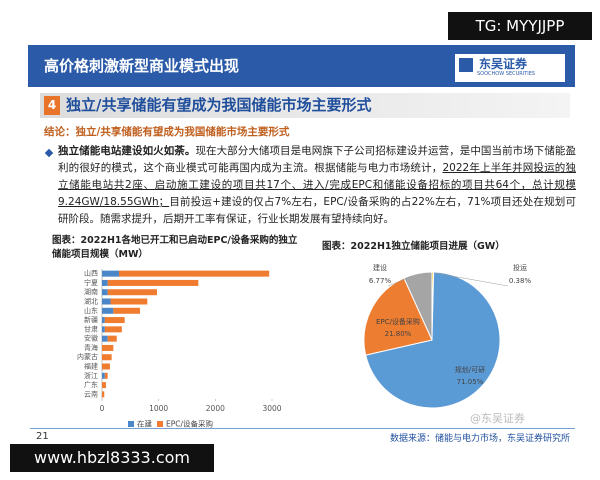  Describe the element at coordinates (470, 369) in the screenshot. I see `pie-label: 规划/可研` at that location.